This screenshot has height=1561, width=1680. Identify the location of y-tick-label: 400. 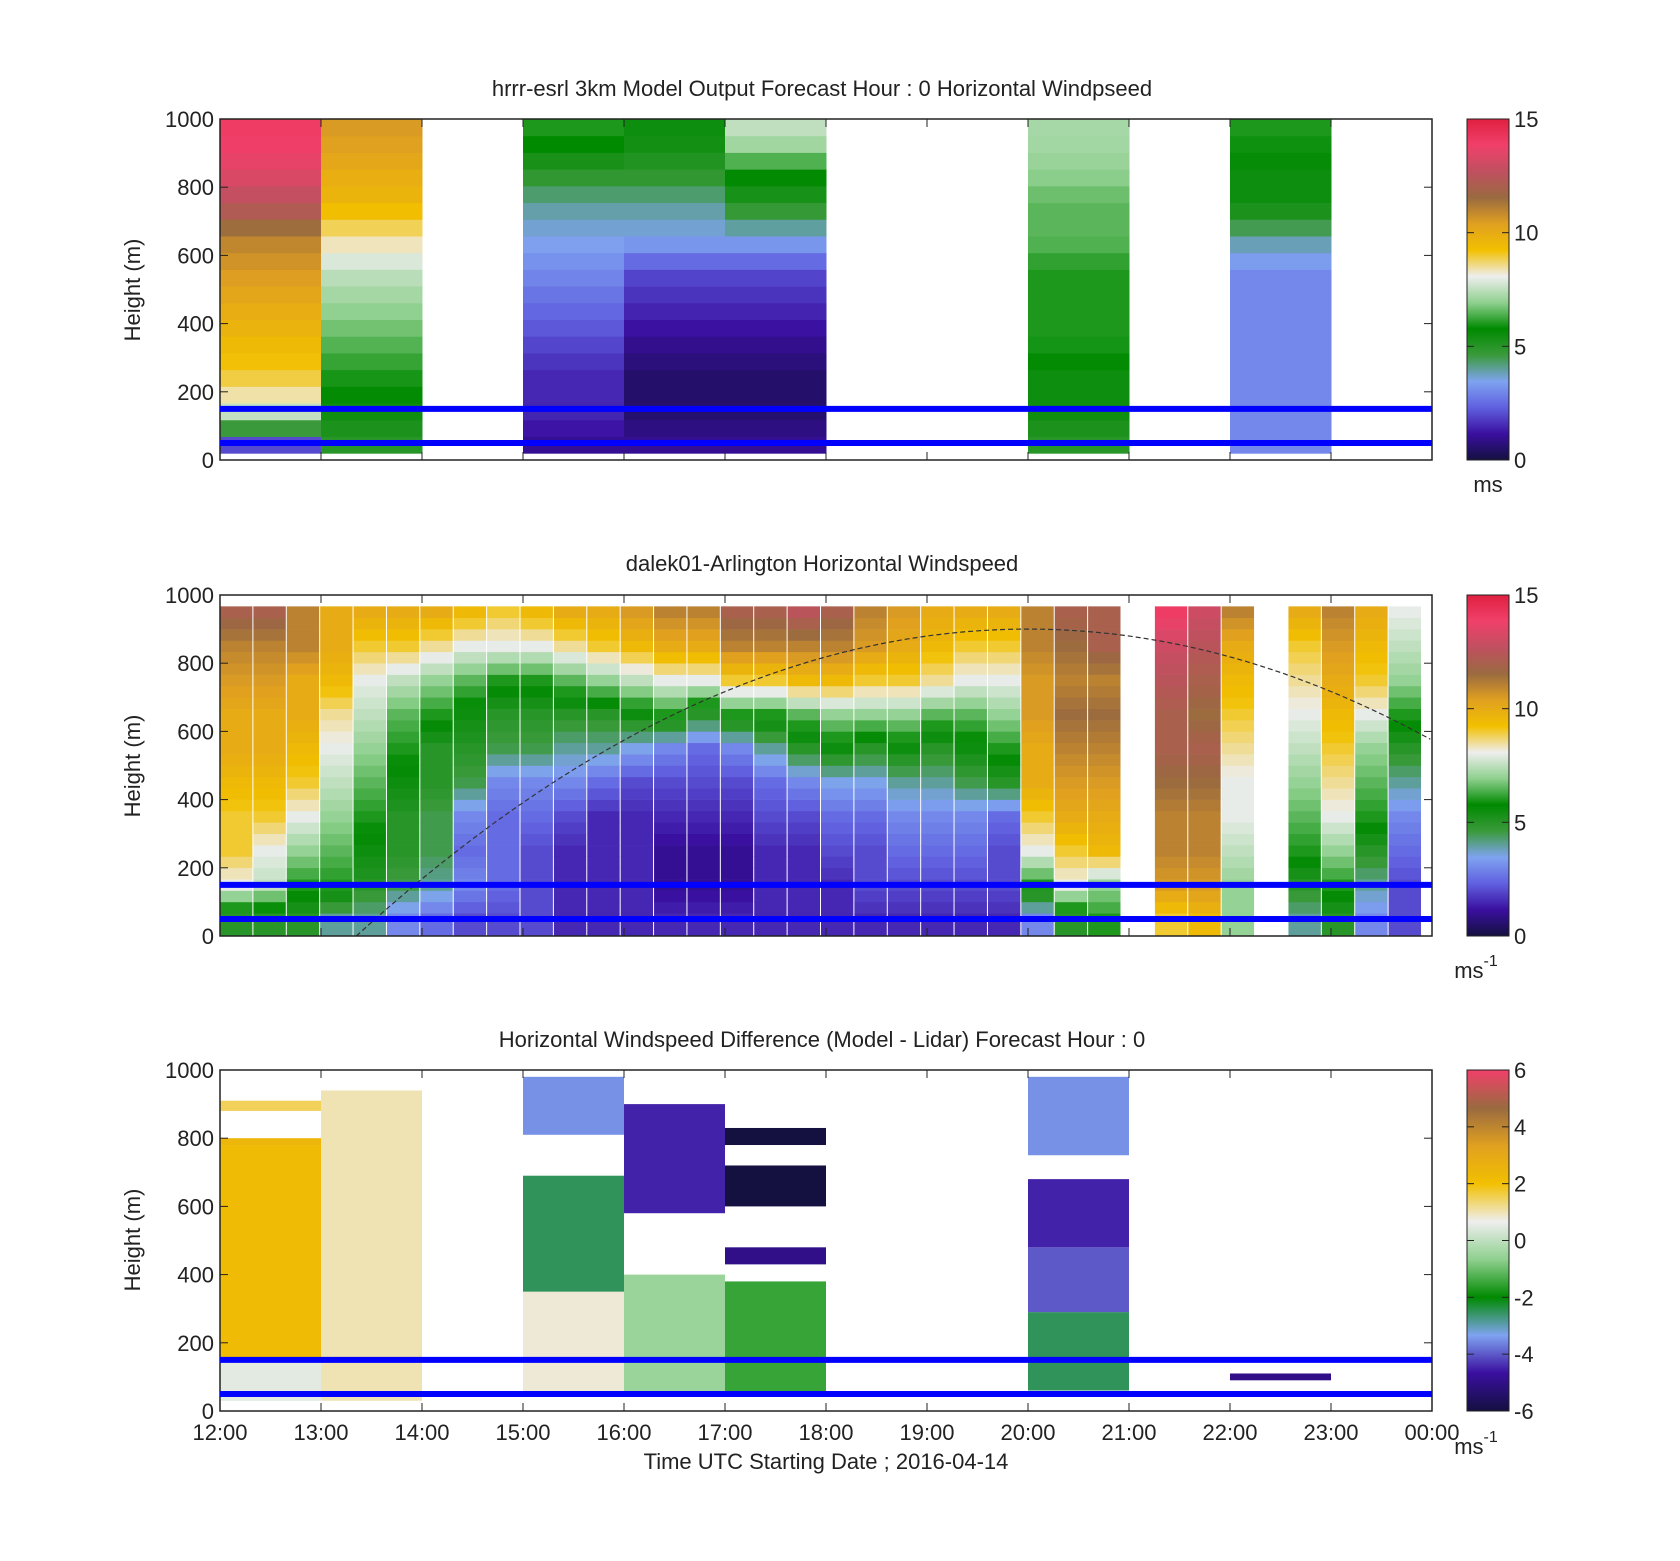
(195, 800).